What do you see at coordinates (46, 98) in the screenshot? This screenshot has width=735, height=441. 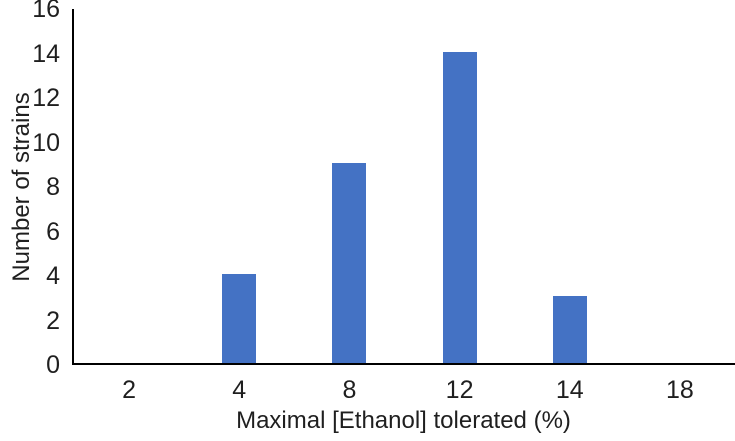 I see `y-tick-label: 12` at bounding box center [46, 98].